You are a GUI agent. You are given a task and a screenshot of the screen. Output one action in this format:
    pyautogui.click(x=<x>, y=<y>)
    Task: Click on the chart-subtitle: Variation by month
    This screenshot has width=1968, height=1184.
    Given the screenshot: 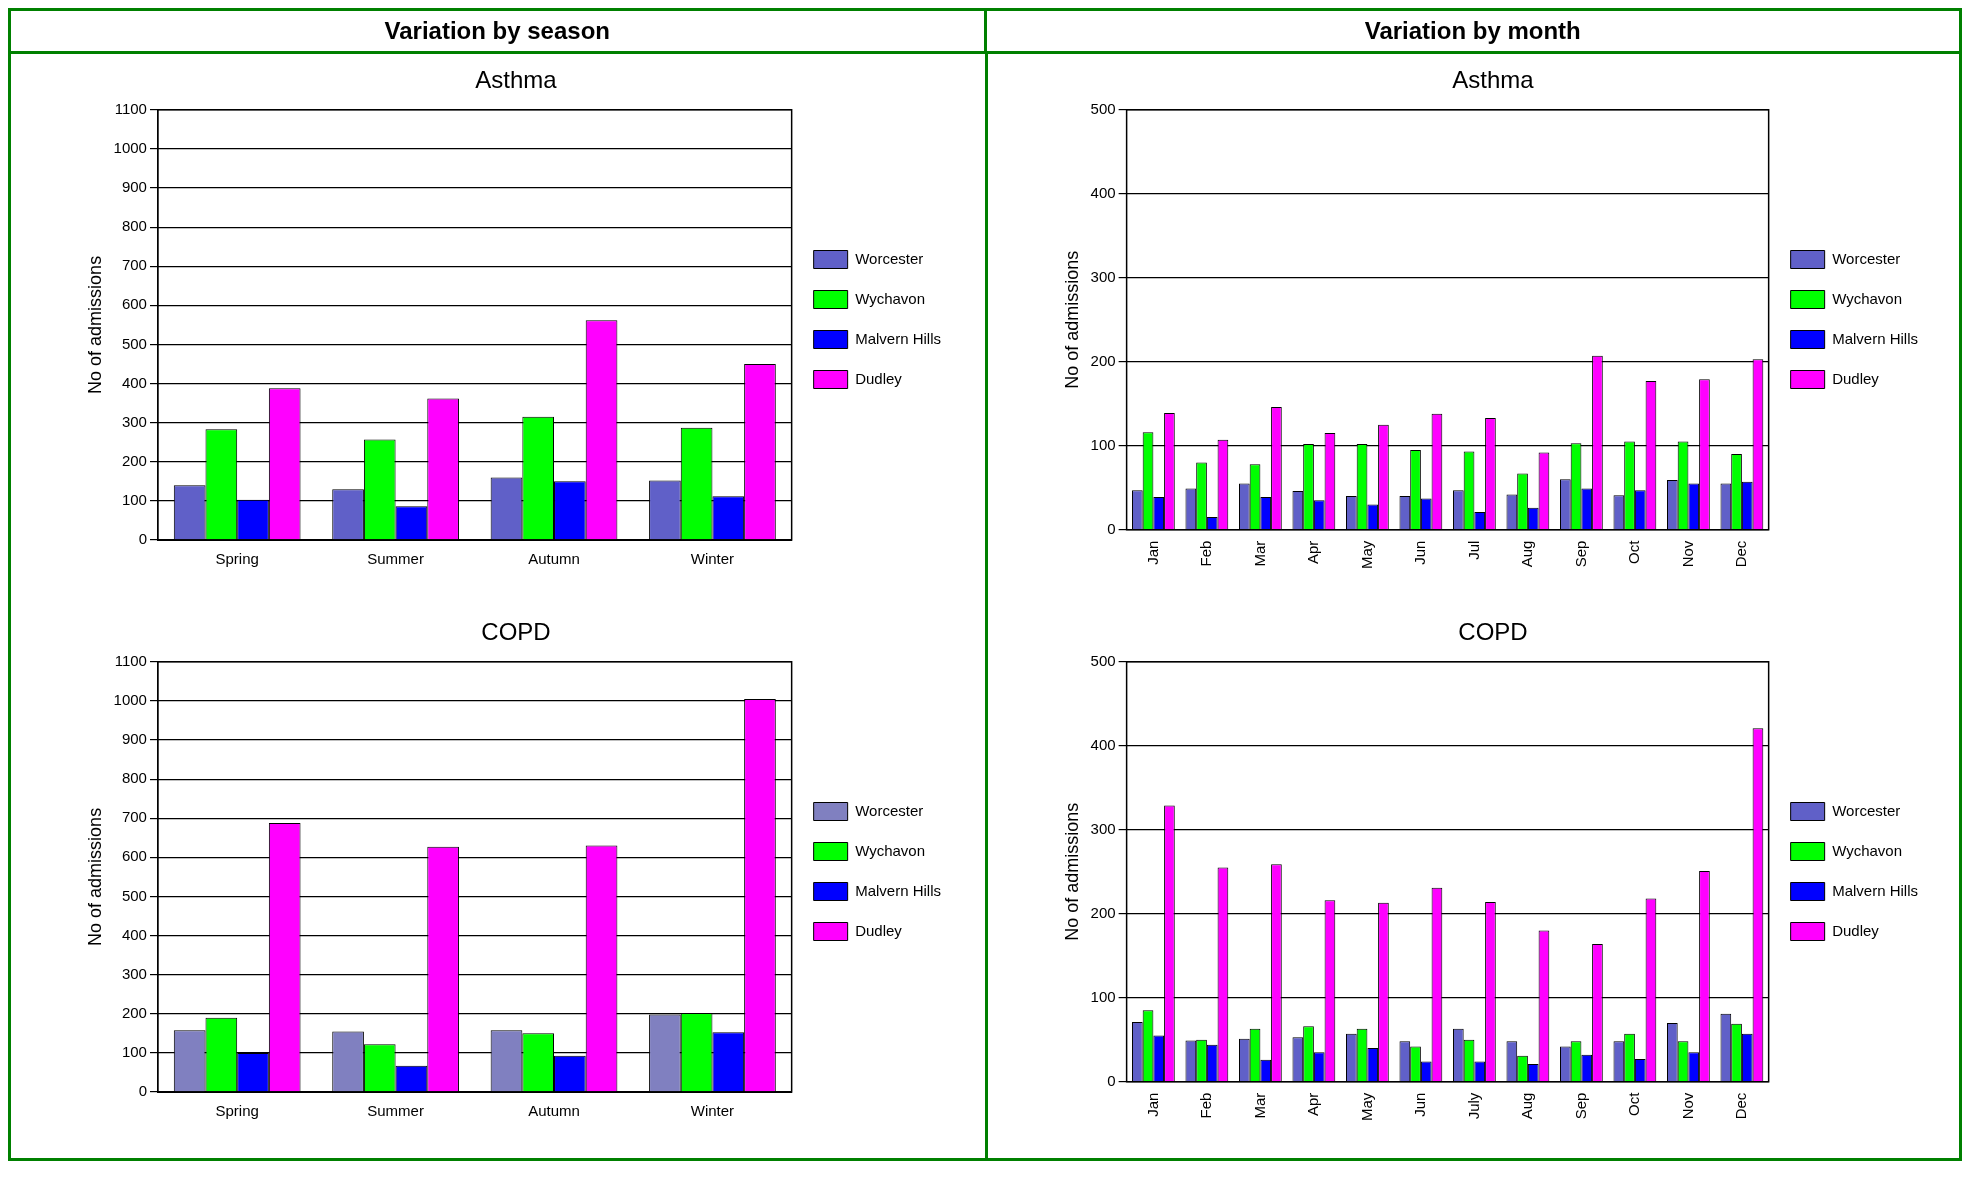 What is the action you would take?
    pyautogui.click(x=1471, y=31)
    